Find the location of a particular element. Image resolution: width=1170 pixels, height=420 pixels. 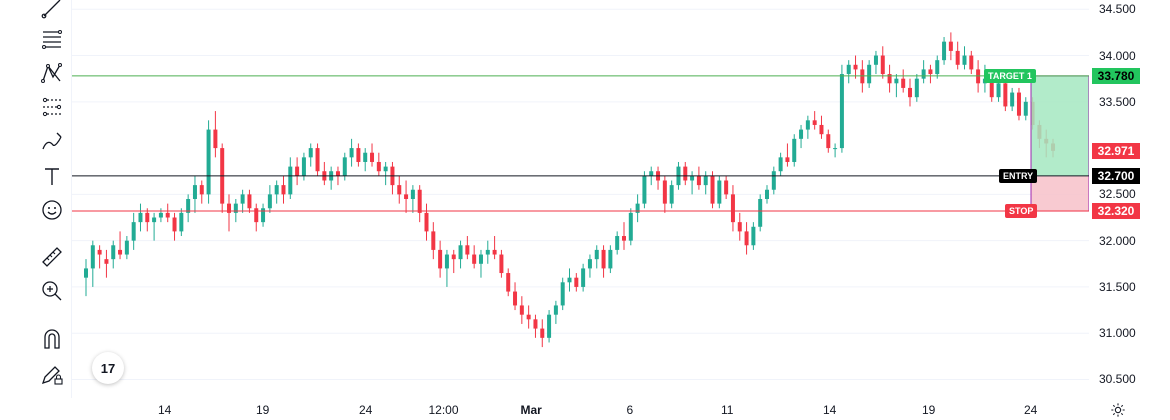

time-tick-label: 14 is located at coordinates (830, 410).